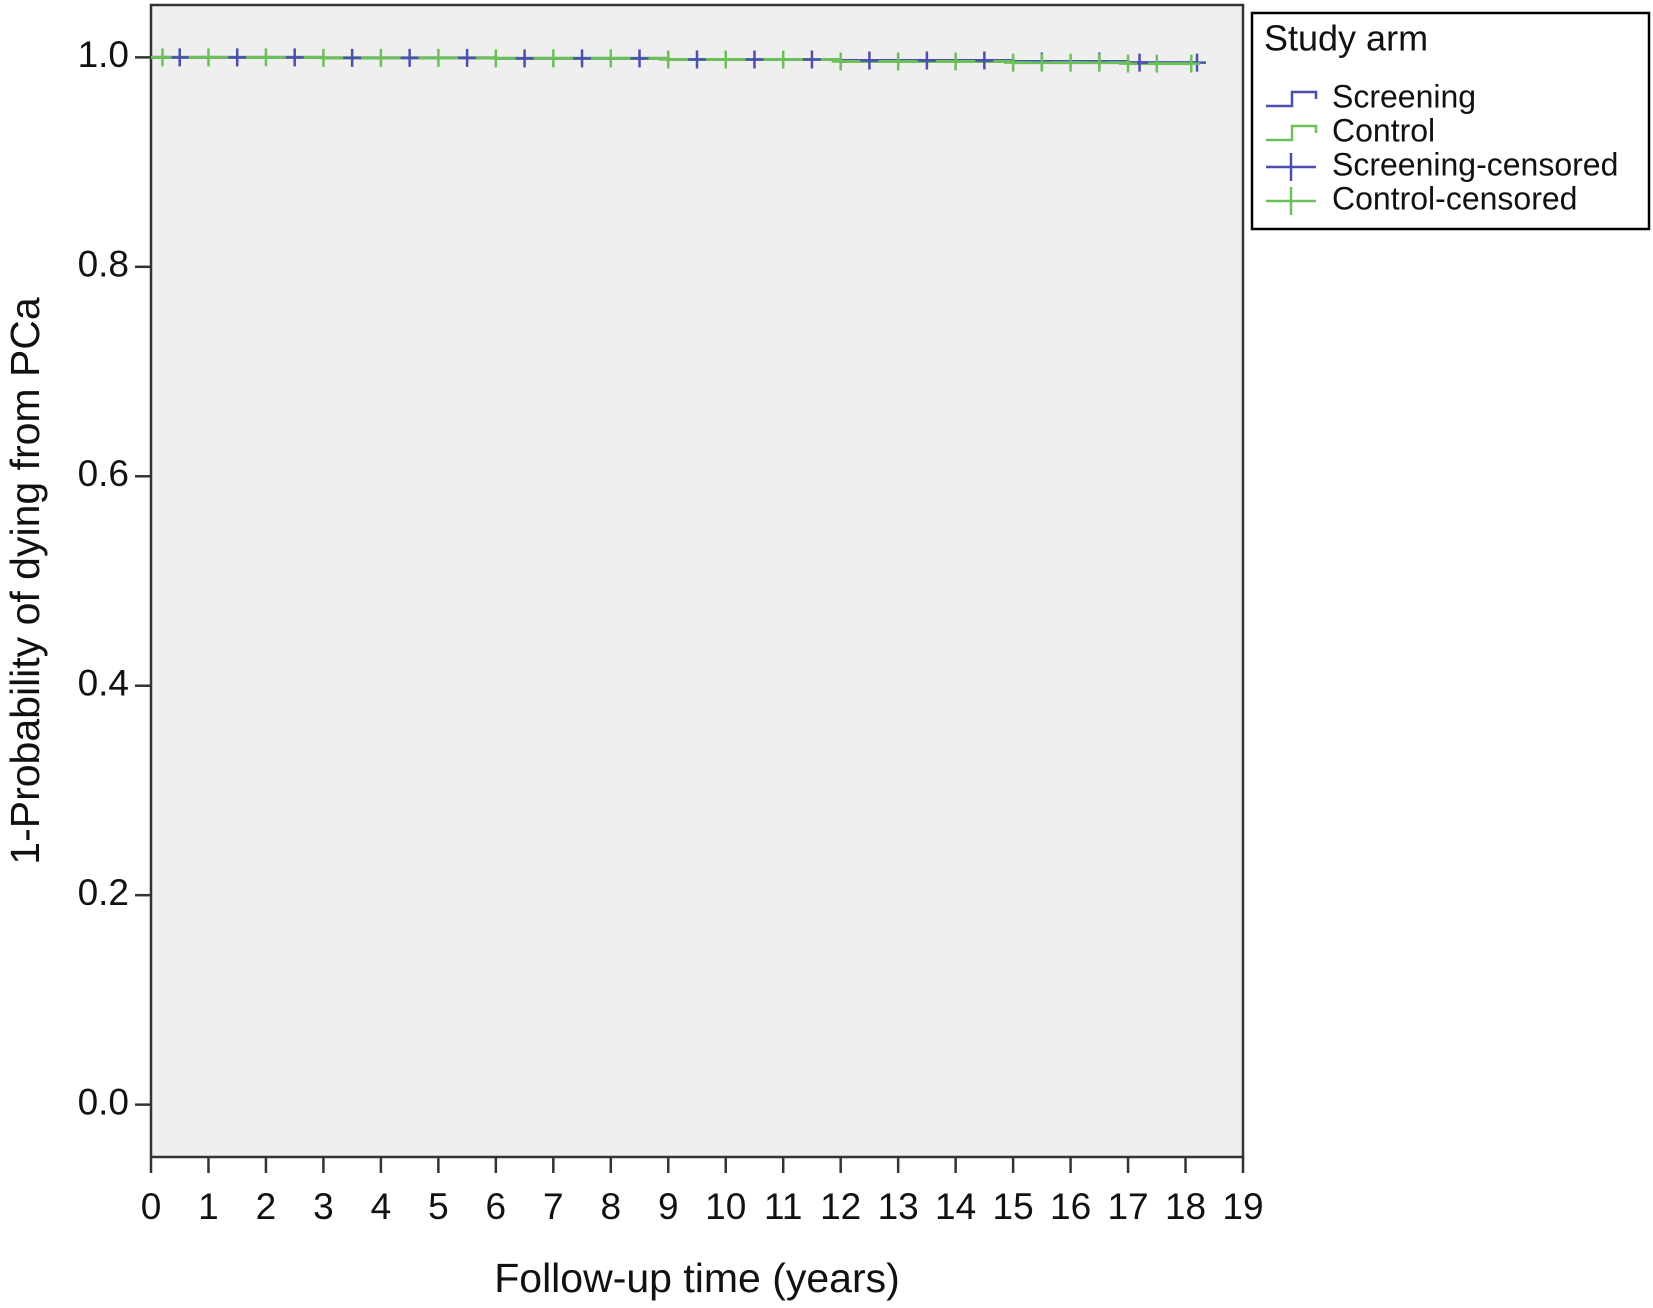 The width and height of the screenshot is (1653, 1308). What do you see at coordinates (151, 1206) in the screenshot?
I see `x-tick-label: 0` at bounding box center [151, 1206].